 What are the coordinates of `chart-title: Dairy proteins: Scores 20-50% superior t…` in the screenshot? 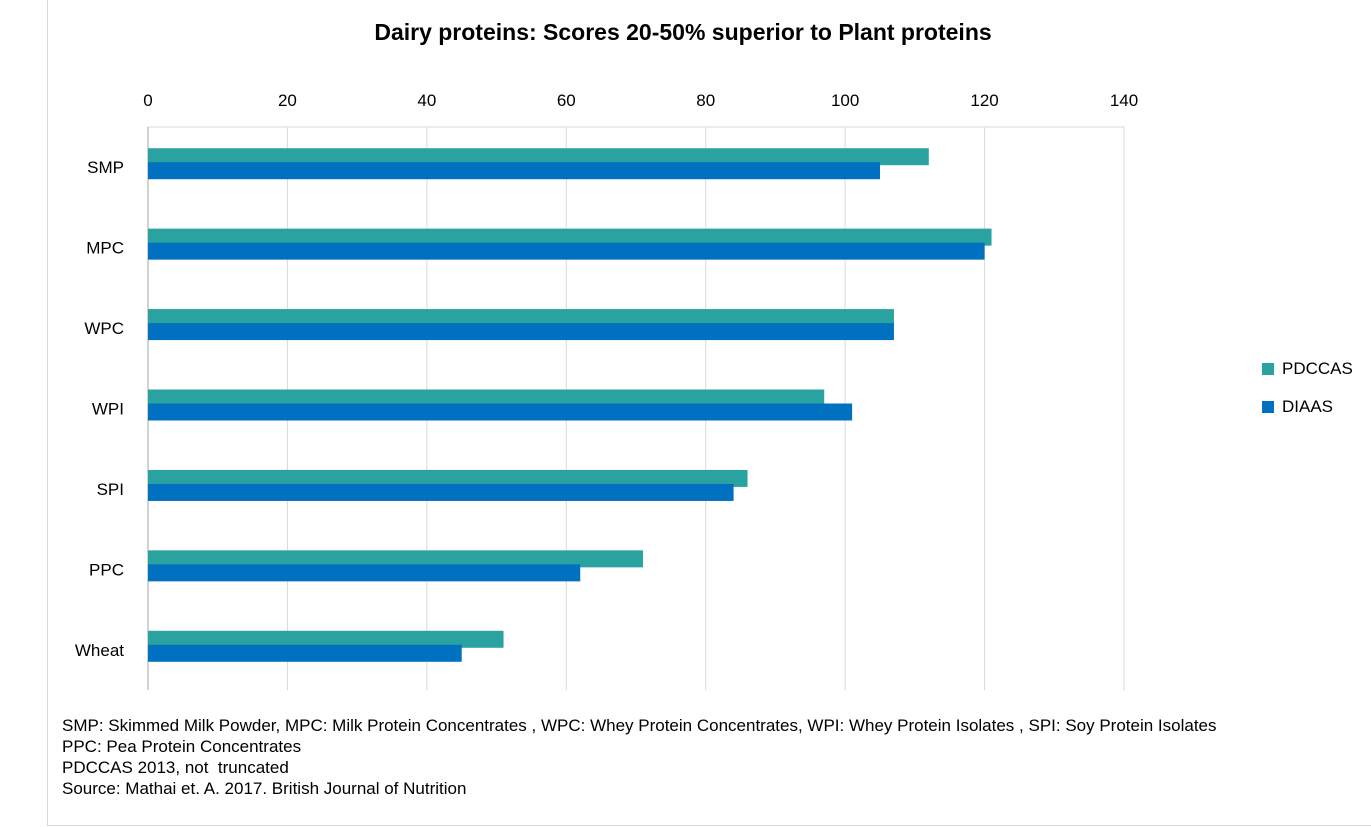 It's located at (683, 32).